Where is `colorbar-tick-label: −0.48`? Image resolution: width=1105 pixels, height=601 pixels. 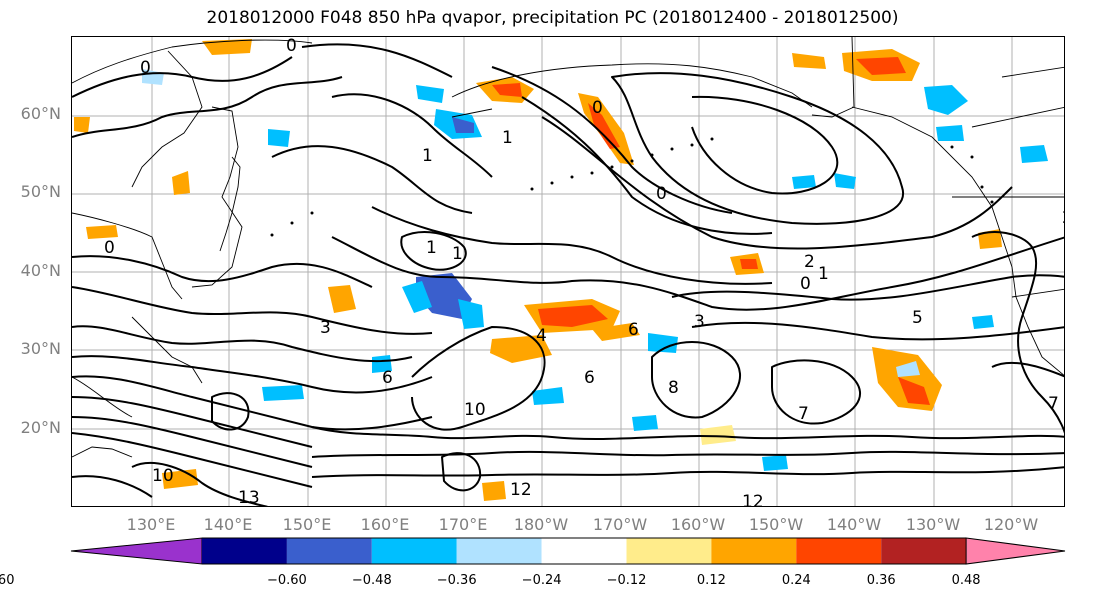
colorbar-tick-label: −0.48 is located at coordinates (371, 580).